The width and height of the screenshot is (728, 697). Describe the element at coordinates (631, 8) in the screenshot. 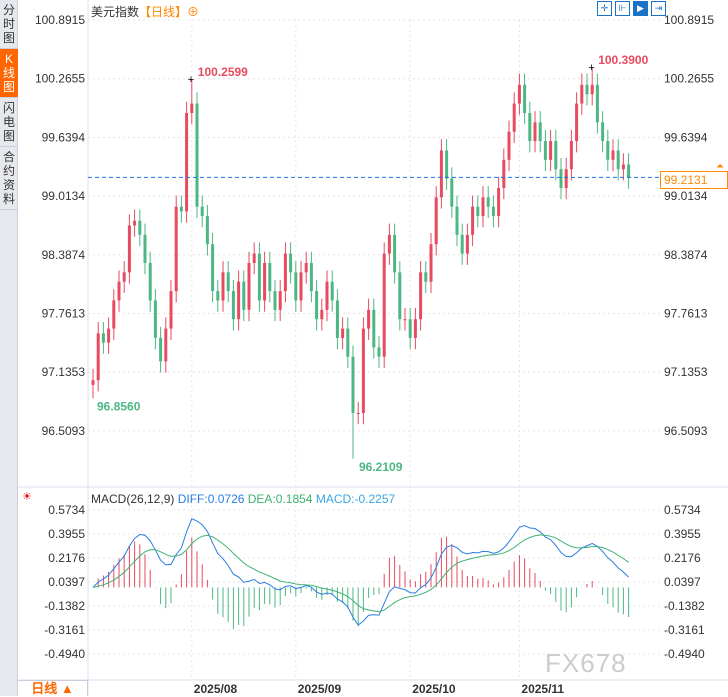

I see `toolbar: ✛ ⊩ ▶ ⇥` at that location.